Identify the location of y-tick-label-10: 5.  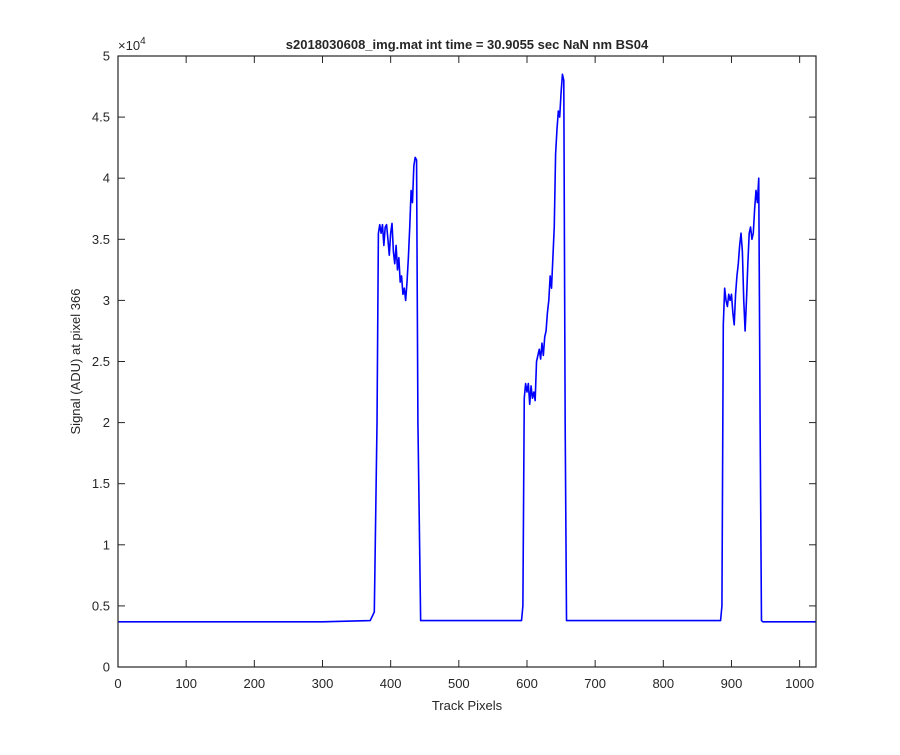
(106, 56).